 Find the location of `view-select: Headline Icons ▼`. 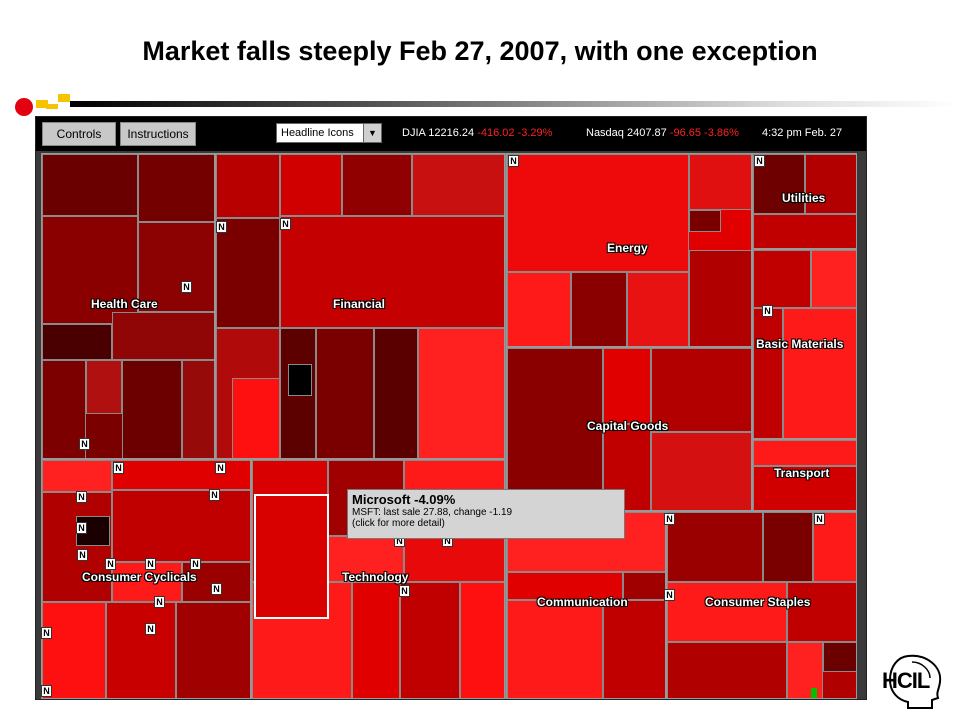

view-select: Headline Icons ▼ is located at coordinates (329, 133).